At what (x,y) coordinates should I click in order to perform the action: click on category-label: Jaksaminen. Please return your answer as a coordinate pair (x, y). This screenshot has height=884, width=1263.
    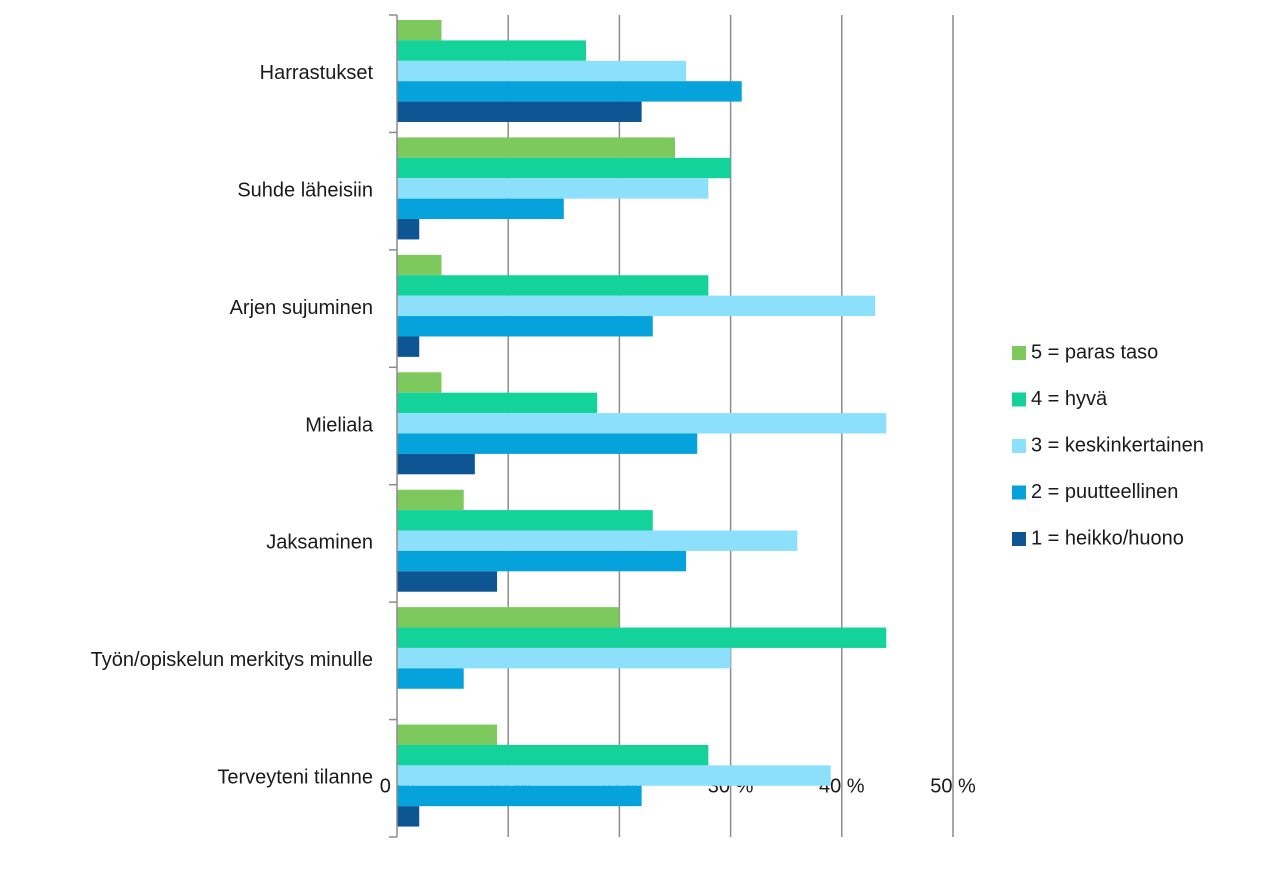
    Looking at the image, I should click on (319, 543).